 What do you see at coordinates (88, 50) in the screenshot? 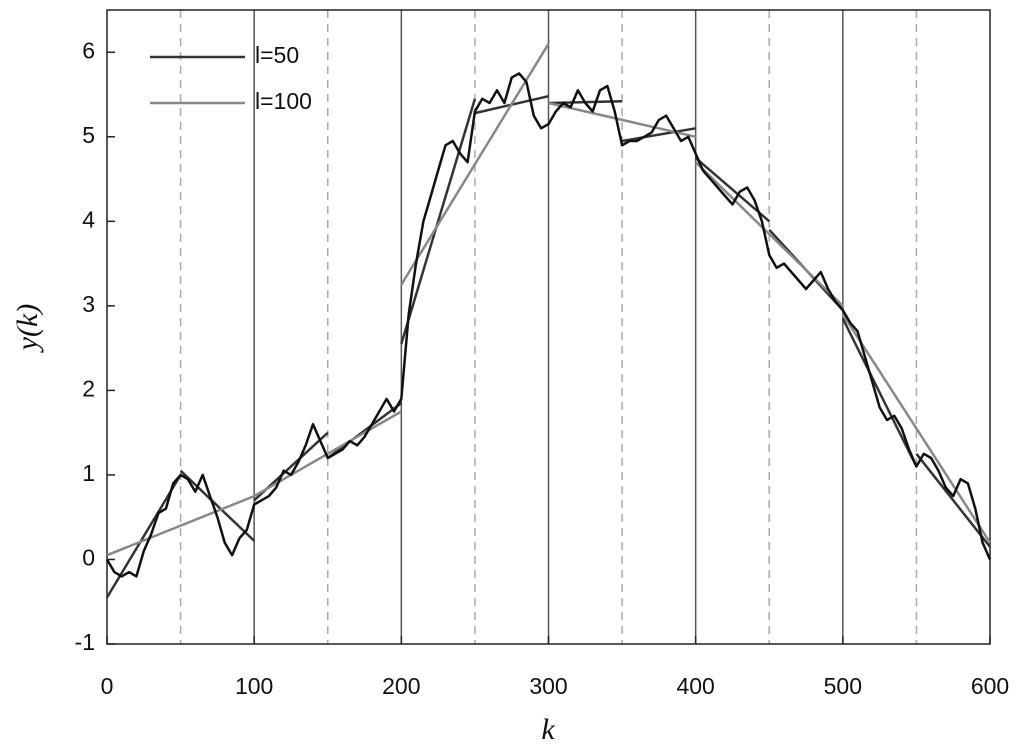
I see `y-tick-label: 6` at bounding box center [88, 50].